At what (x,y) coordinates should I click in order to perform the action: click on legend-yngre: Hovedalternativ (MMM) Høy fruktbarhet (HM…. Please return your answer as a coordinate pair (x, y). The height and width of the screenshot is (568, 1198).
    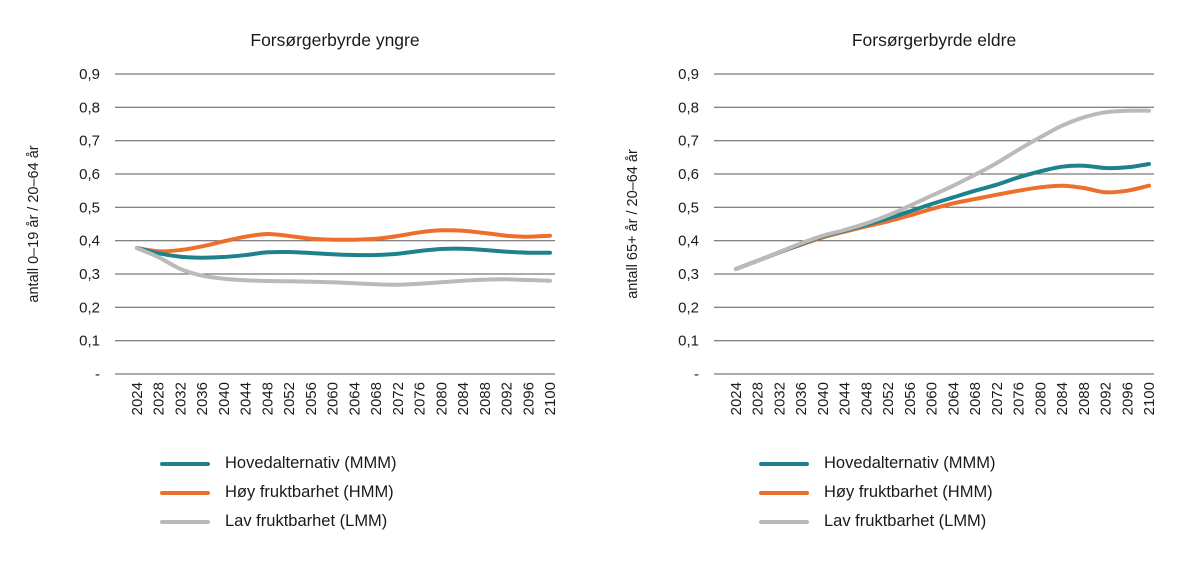
    Looking at the image, I should click on (278, 492).